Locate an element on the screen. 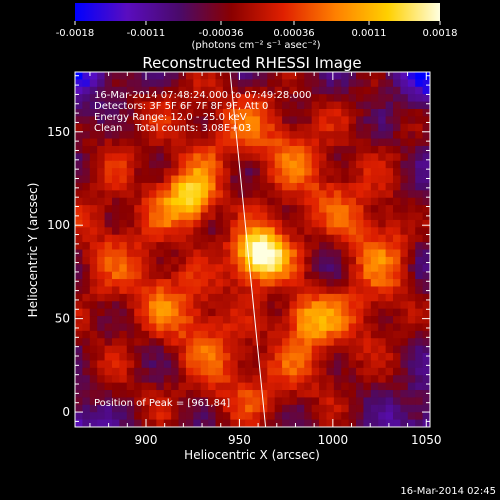 The width and height of the screenshot is (500, 500). peak-position-label: Position of Peak = [961,84] is located at coordinates (162, 403).